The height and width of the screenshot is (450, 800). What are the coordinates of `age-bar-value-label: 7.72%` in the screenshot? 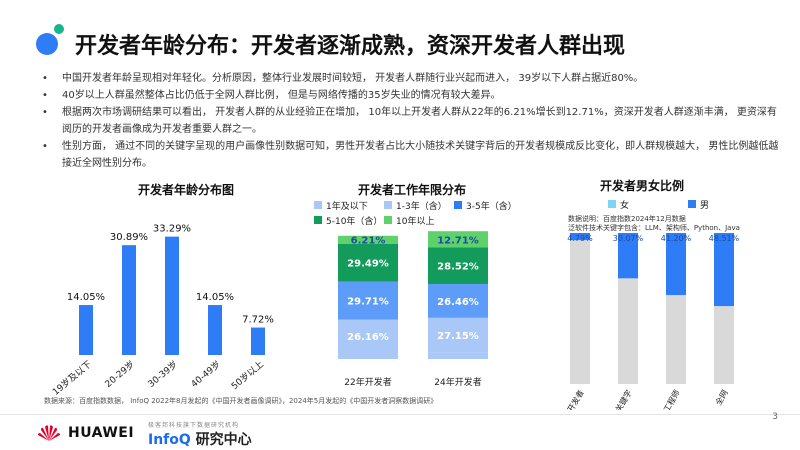 It's located at (258, 320).